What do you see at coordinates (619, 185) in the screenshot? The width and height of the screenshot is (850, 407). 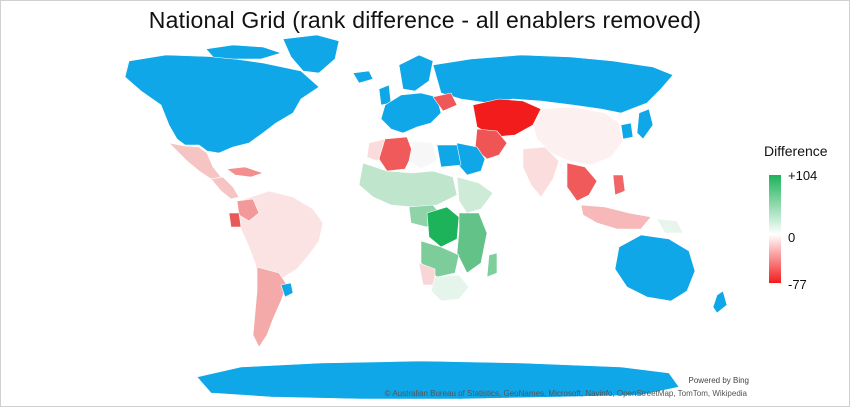 I see `region-philippines` at bounding box center [619, 185].